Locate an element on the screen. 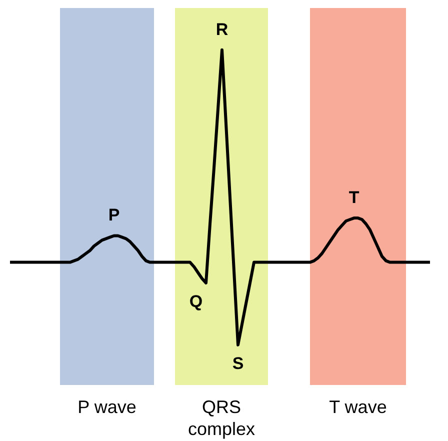 This screenshot has width=448, height=441. annotation: Q is located at coordinates (196, 301).